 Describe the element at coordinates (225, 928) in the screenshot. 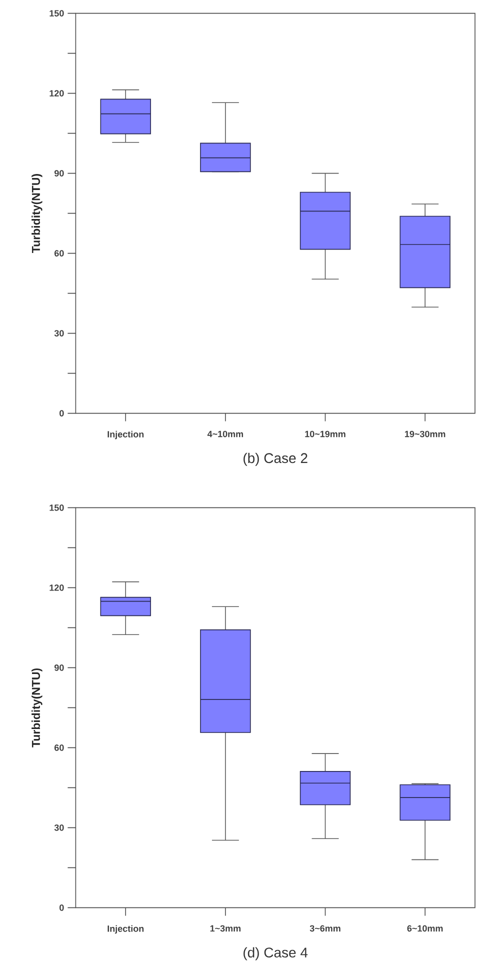

I see `x-tick-label: 1~3mm` at that location.